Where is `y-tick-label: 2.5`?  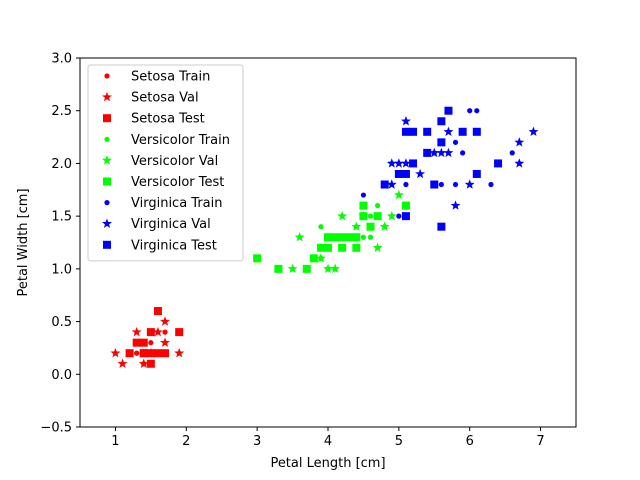 y-tick-label: 2.5 is located at coordinates (61, 111).